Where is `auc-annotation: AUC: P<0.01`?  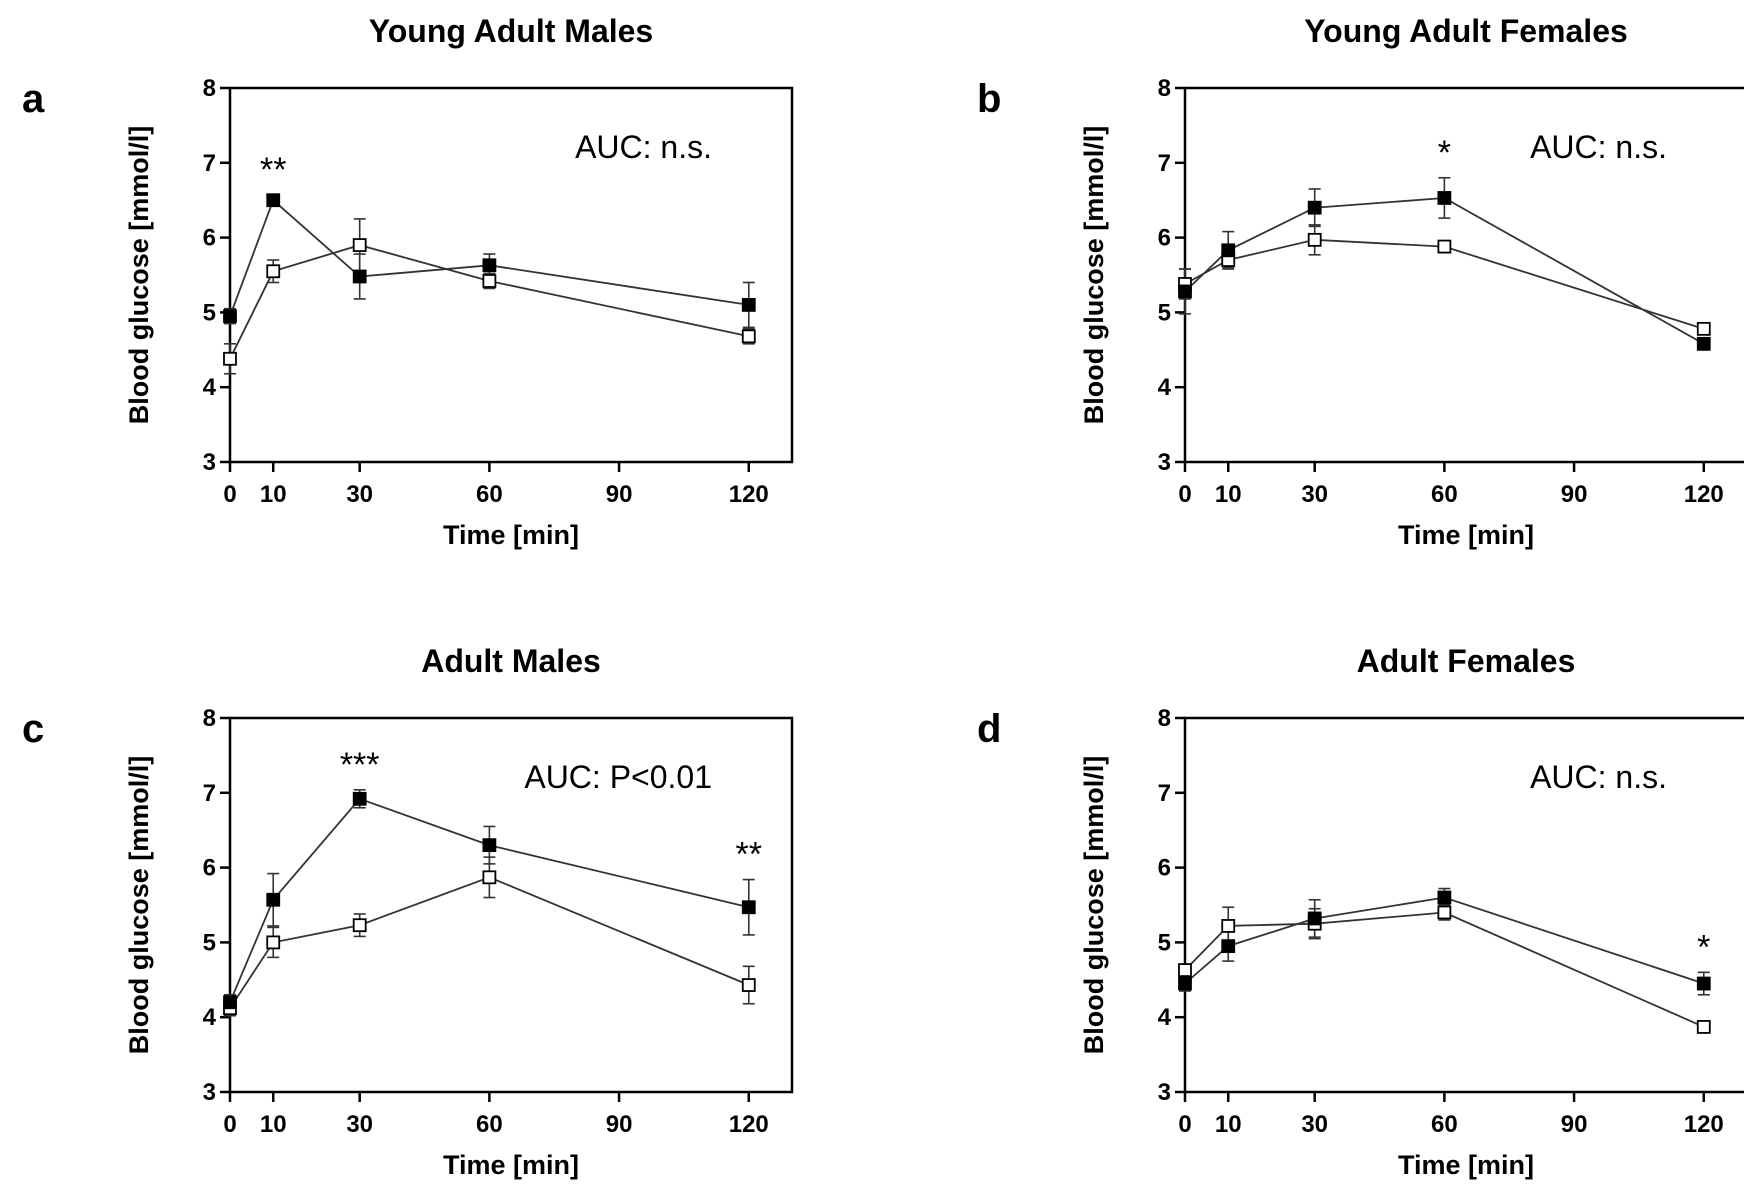
auc-annotation: AUC: P<0.01 is located at coordinates (618, 777).